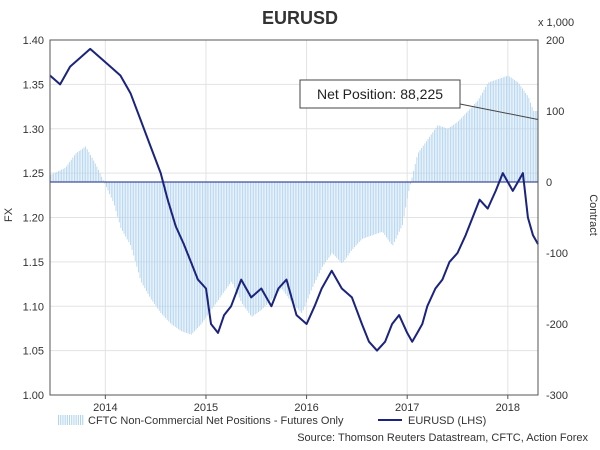  Describe the element at coordinates (33, 263) in the screenshot. I see `left-tick-label: 1.15` at that location.